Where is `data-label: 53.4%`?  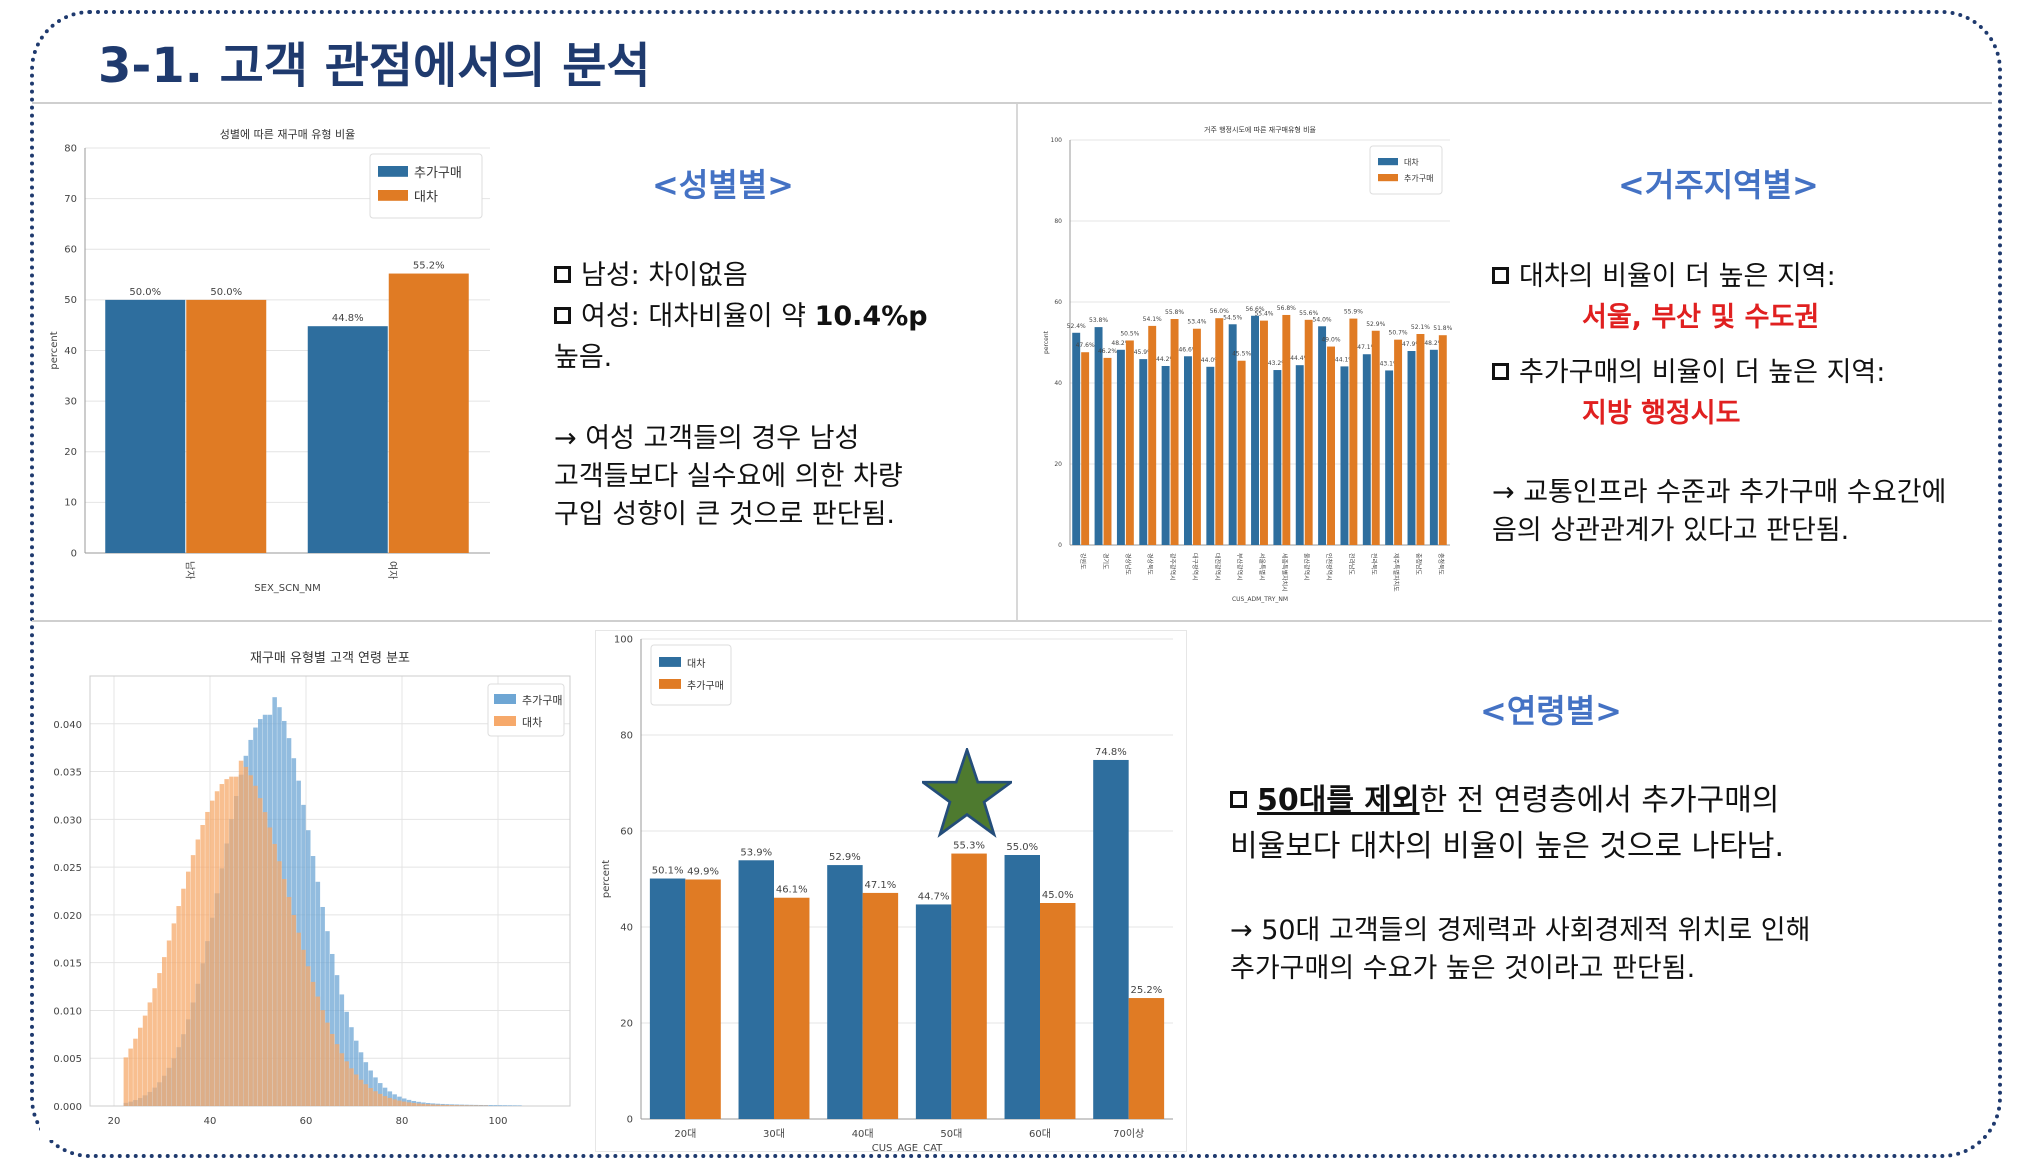
data-label: 53.4% is located at coordinates (1196, 322).